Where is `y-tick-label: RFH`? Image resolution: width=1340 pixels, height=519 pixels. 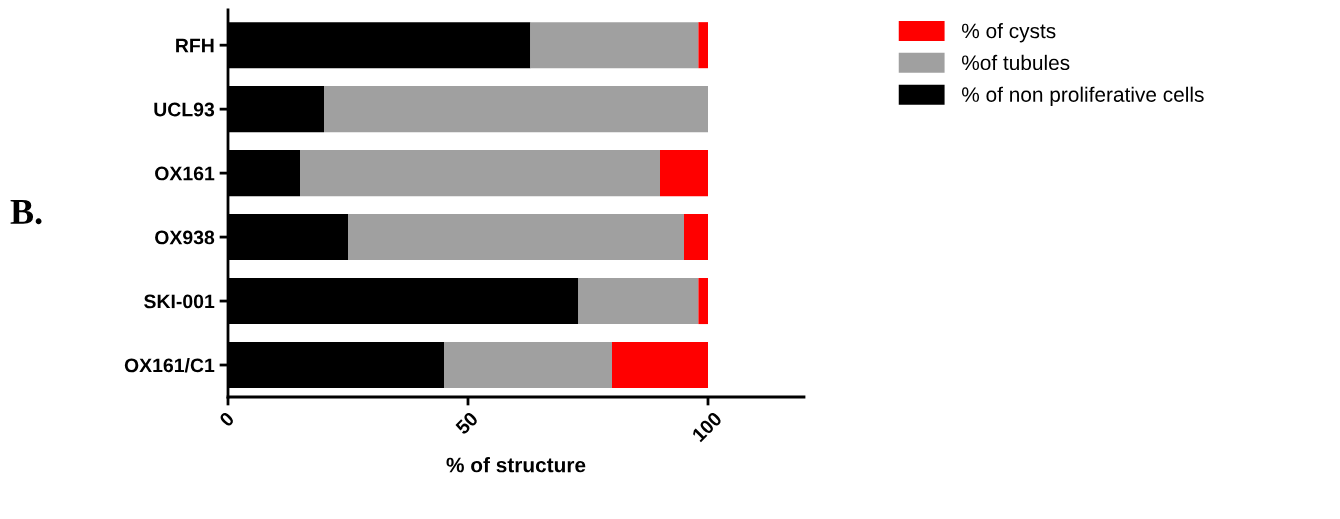
y-tick-label: RFH is located at coordinates (195, 45).